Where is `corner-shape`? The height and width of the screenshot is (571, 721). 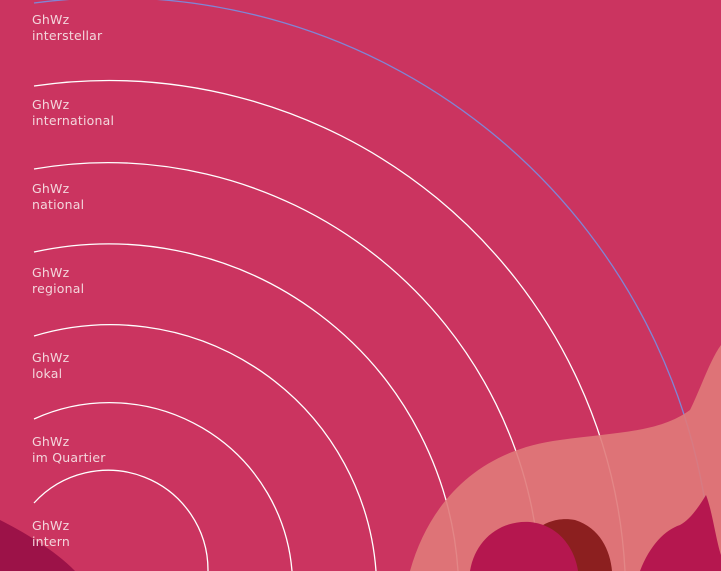
corner-shape is located at coordinates (37, 545).